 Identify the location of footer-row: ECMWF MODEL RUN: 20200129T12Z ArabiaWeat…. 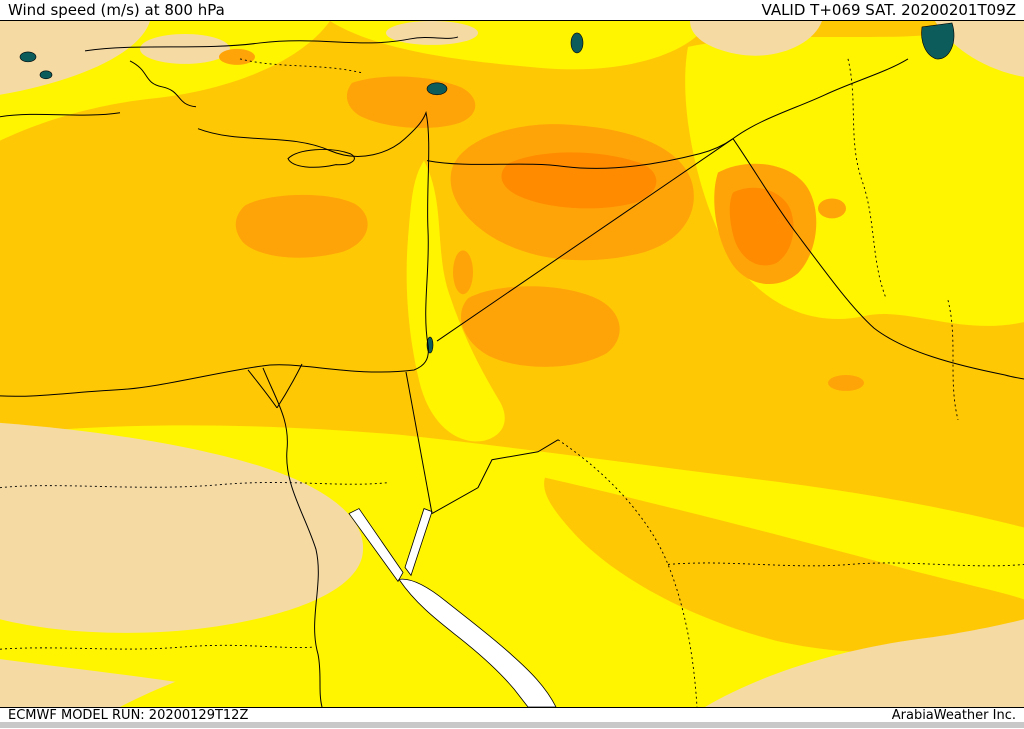
(512, 715).